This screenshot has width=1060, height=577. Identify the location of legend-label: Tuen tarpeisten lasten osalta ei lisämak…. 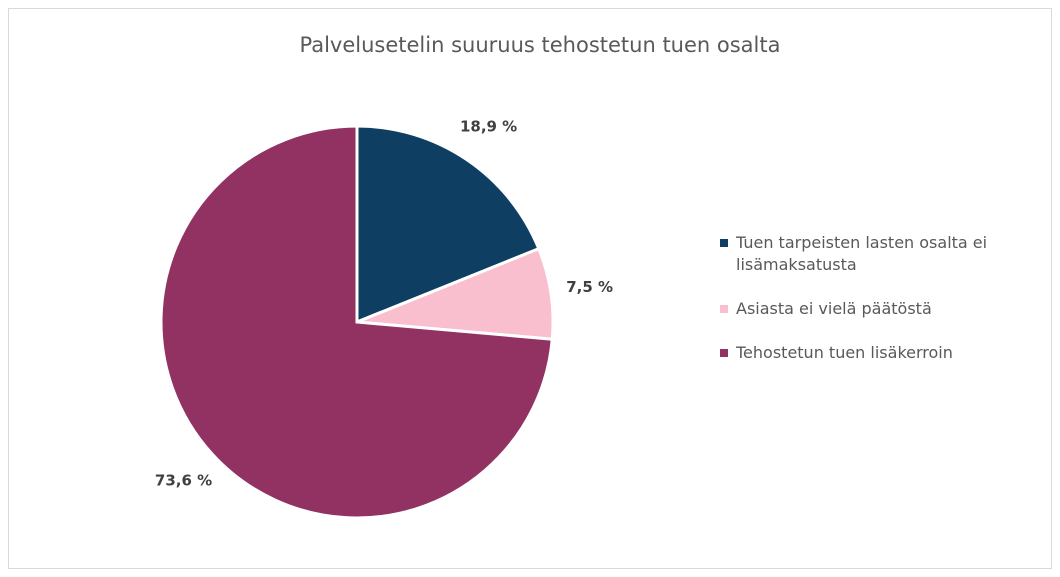
(862, 253).